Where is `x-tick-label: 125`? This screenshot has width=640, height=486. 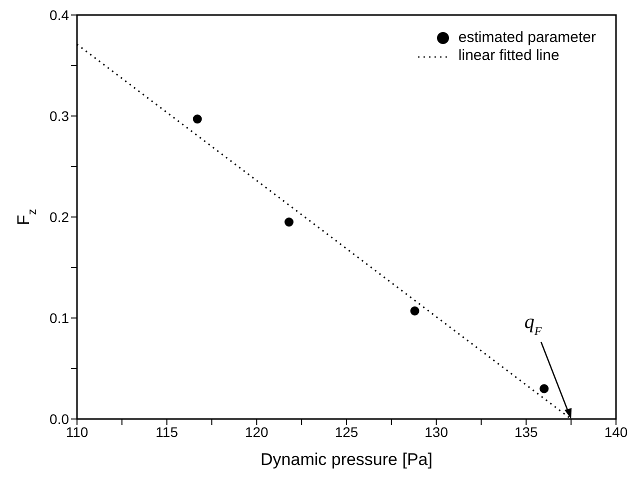 x-tick-label: 125 is located at coordinates (346, 432).